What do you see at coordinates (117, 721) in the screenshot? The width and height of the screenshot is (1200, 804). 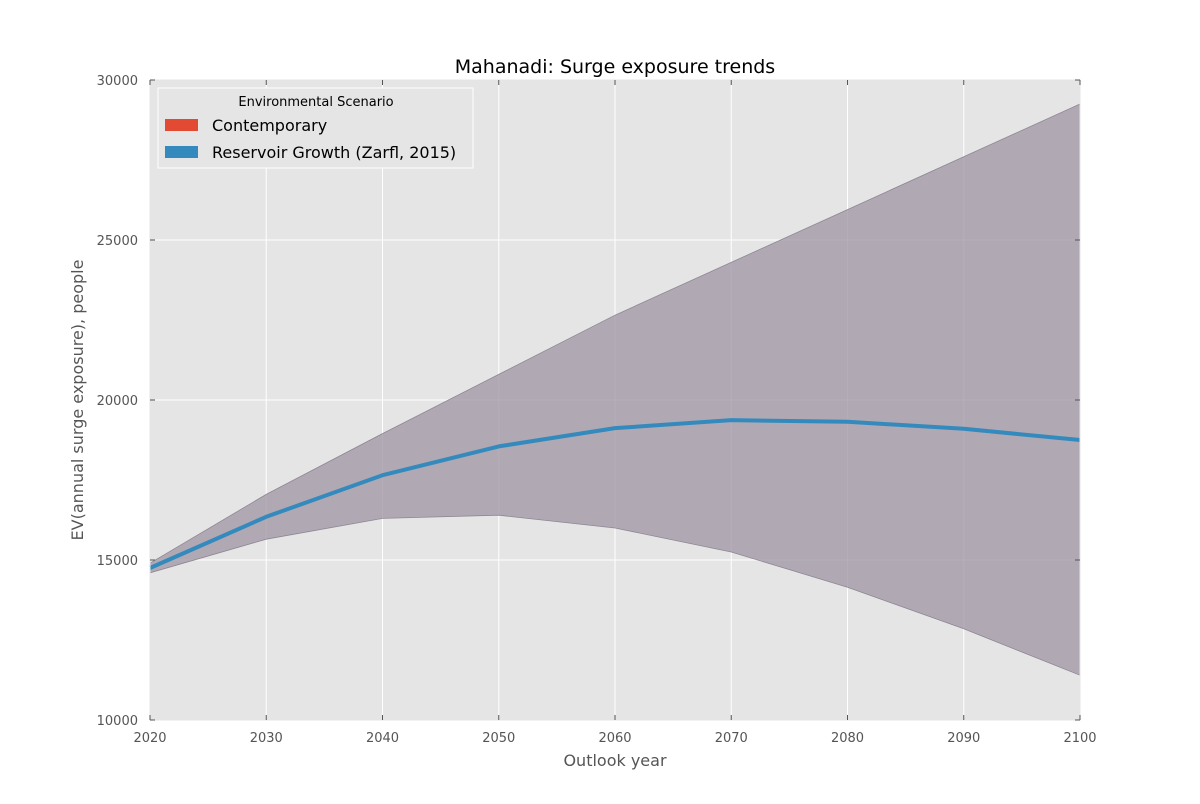 I see `y-tick-label: 10000` at bounding box center [117, 721].